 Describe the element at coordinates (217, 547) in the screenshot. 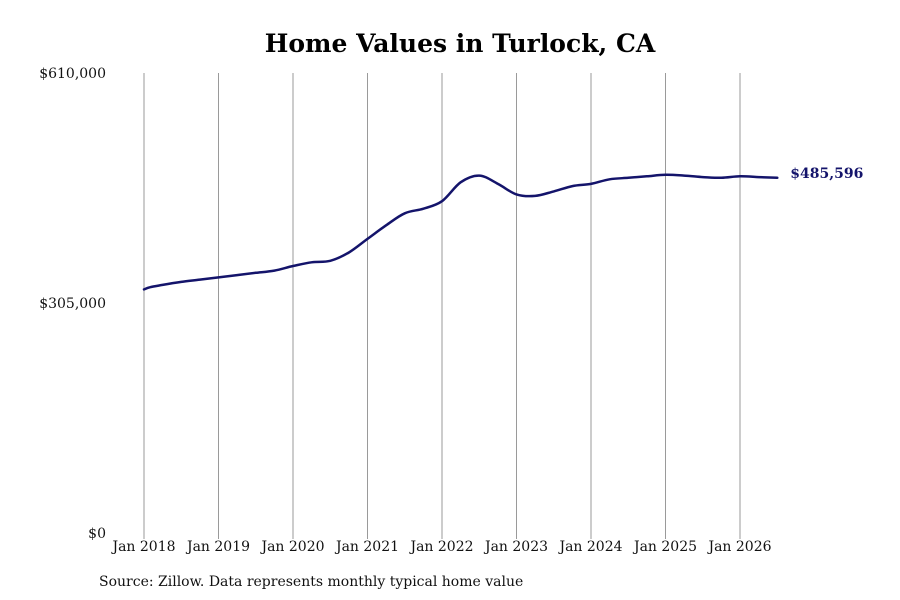

I see `x-tick-label: Jan 2019` at that location.